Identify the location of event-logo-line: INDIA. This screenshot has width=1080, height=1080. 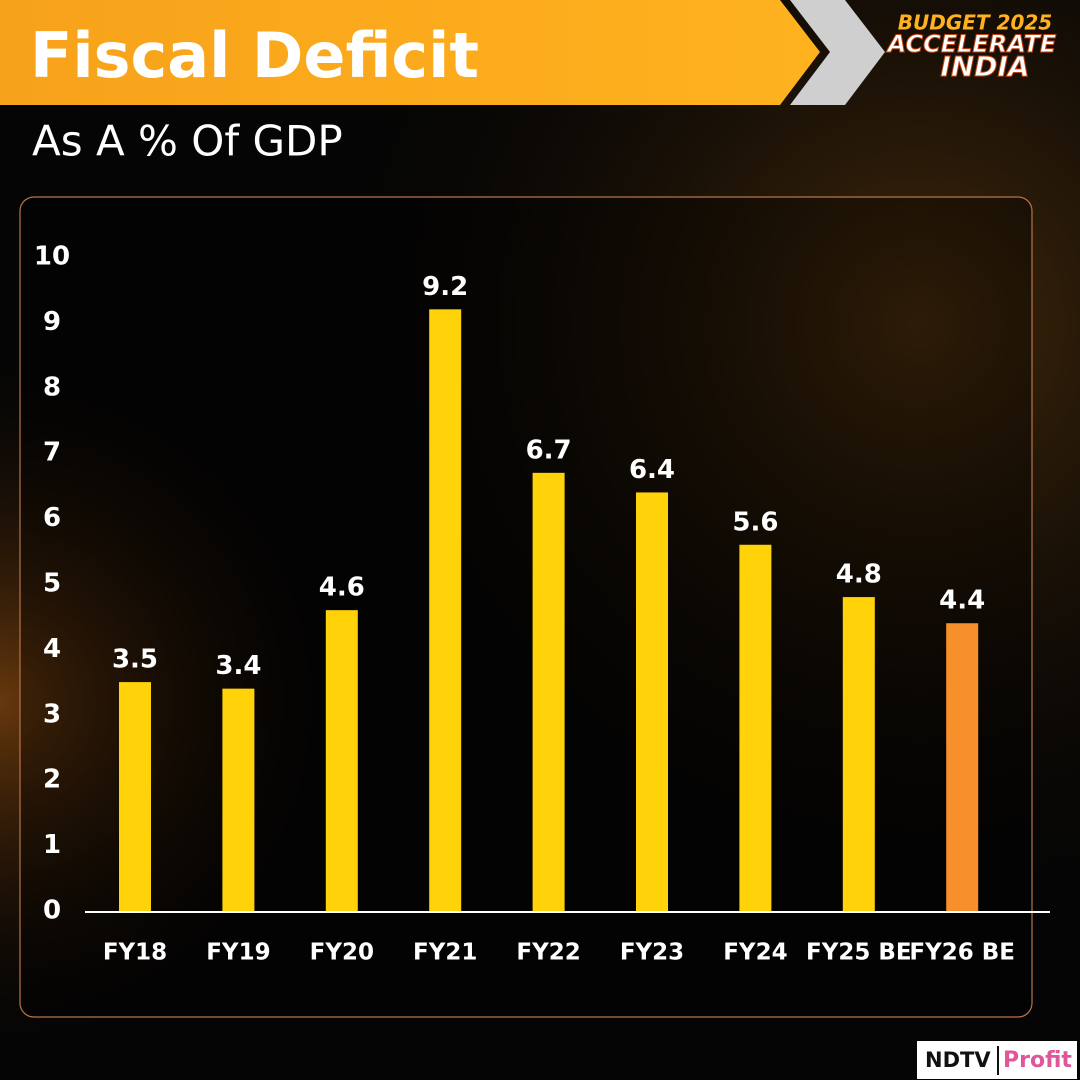
(984, 66).